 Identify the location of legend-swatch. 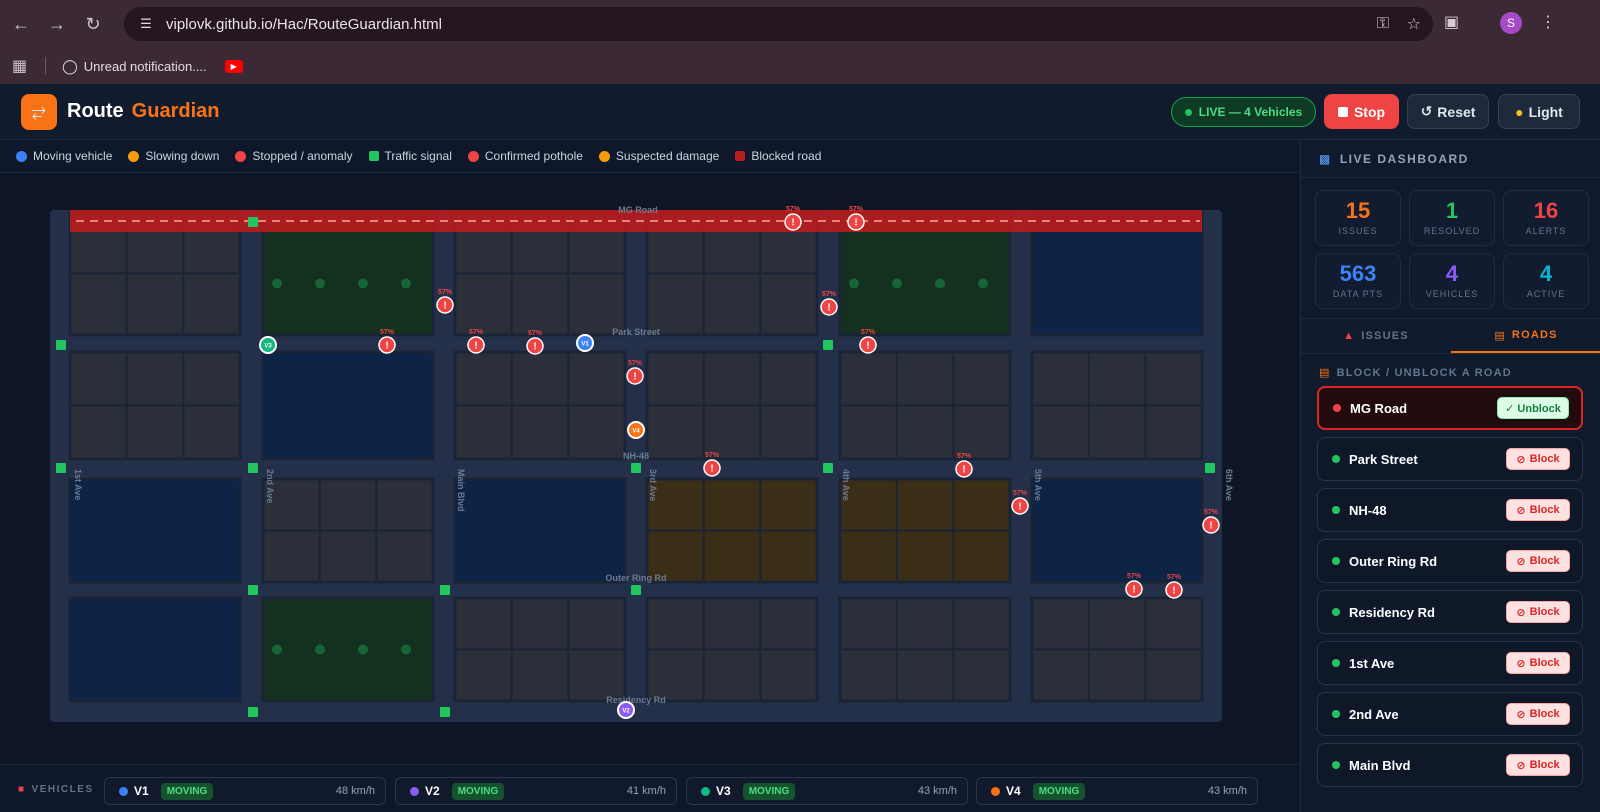
(604, 156).